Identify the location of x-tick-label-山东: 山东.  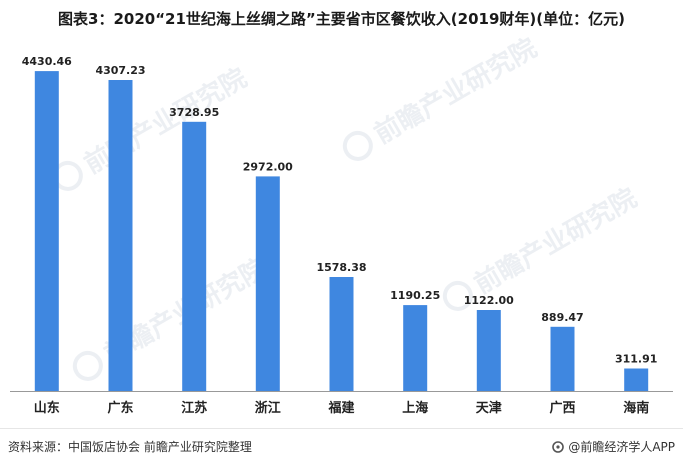
(47, 408).